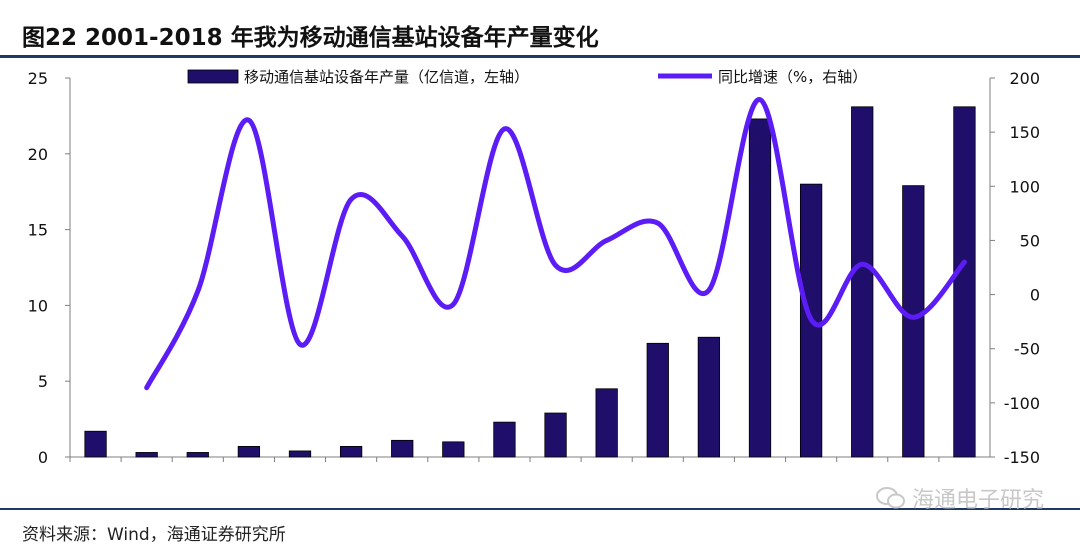  I want to click on right-tick-label: -50, so click(1027, 349).